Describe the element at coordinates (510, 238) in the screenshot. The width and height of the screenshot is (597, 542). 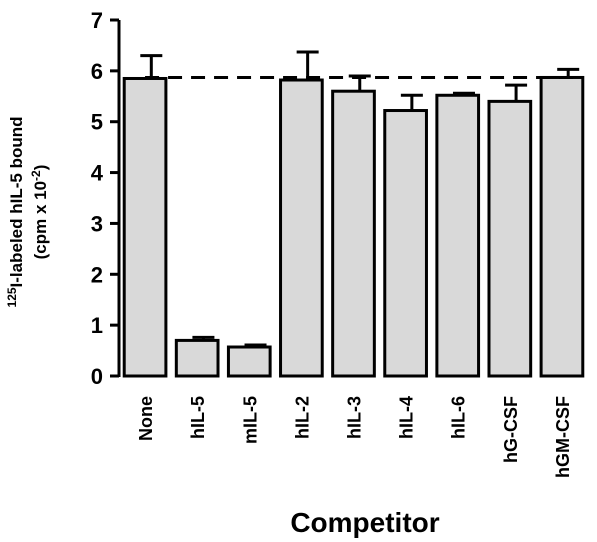
I see `bar-hg-csf` at that location.